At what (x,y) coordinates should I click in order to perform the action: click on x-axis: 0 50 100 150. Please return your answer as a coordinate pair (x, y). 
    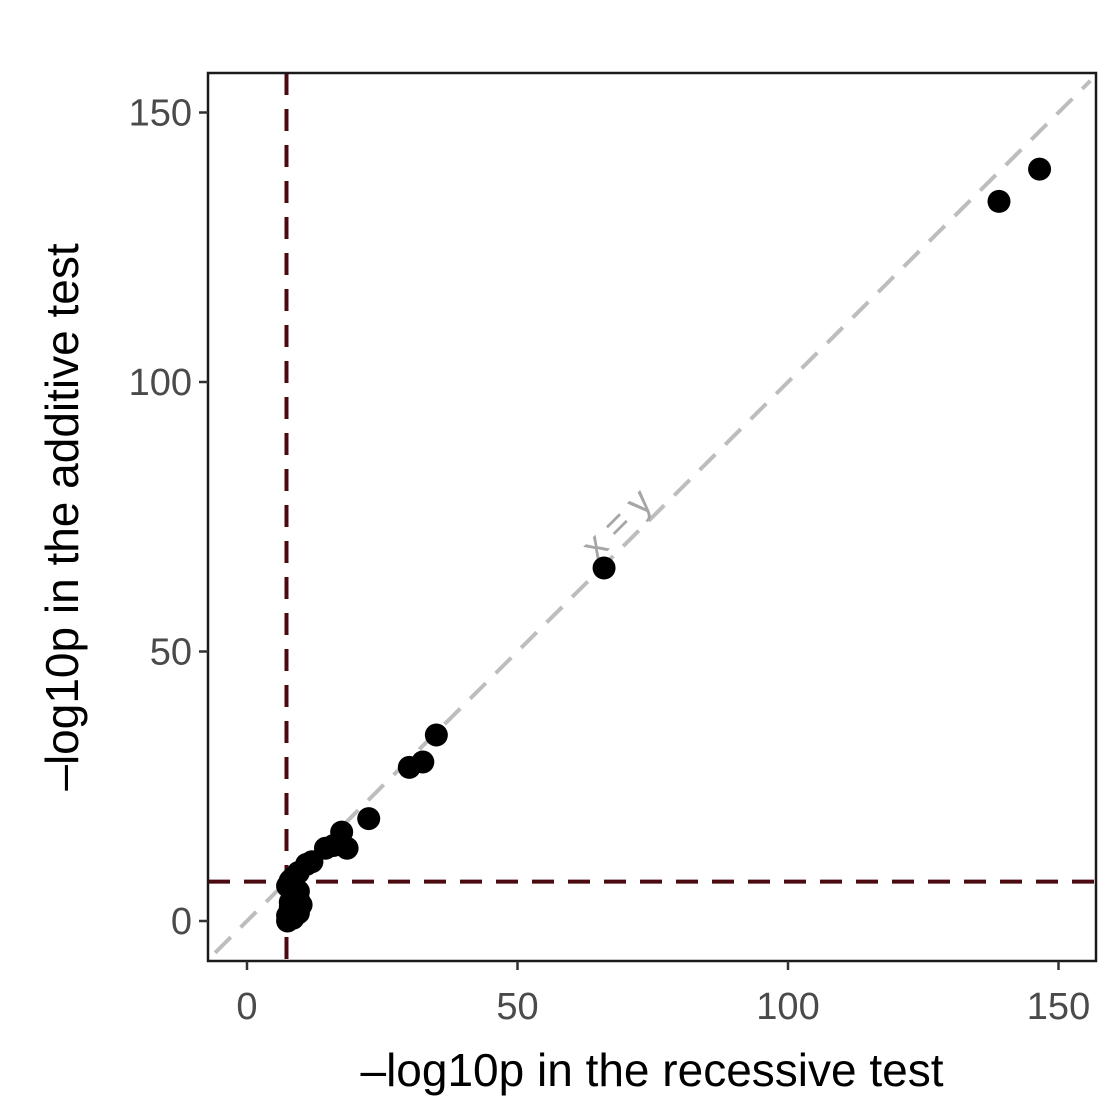
    Looking at the image, I should click on (663, 994).